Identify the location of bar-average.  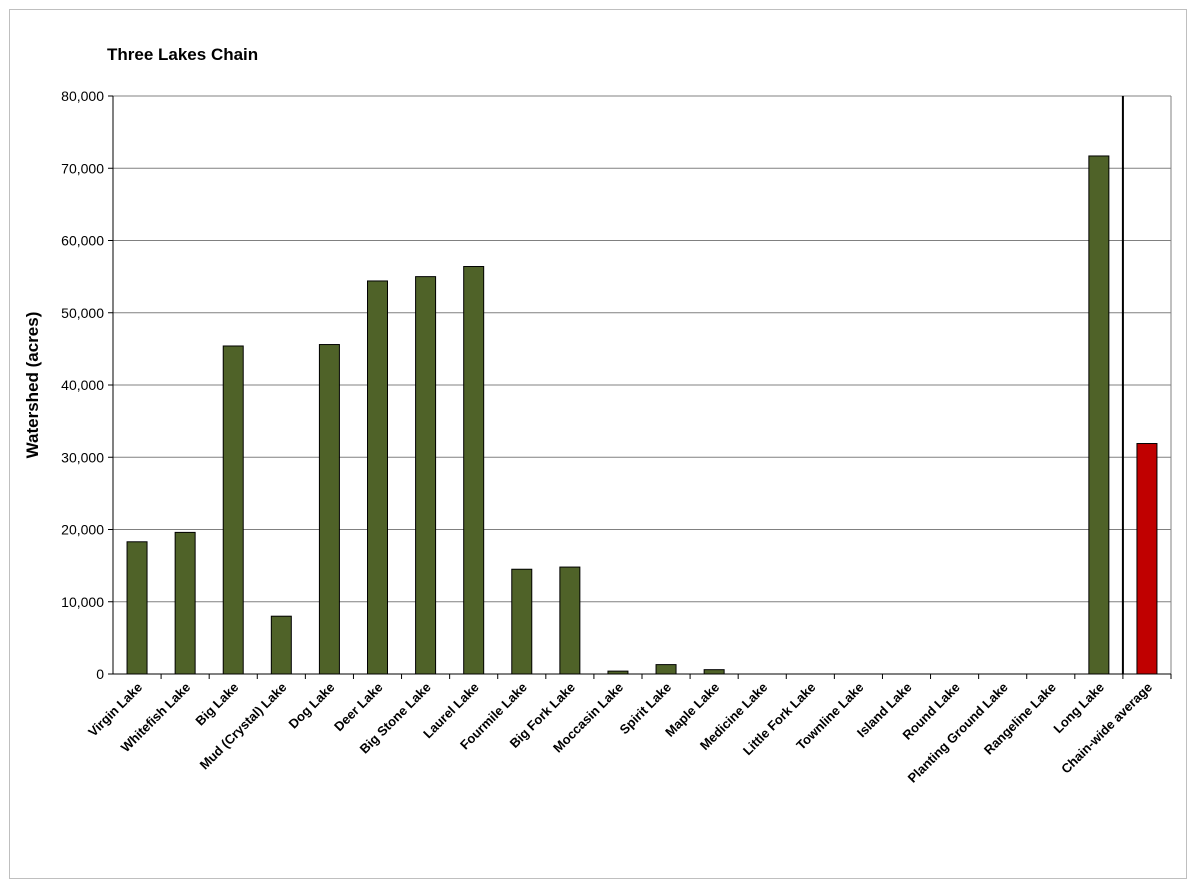
(1147, 559).